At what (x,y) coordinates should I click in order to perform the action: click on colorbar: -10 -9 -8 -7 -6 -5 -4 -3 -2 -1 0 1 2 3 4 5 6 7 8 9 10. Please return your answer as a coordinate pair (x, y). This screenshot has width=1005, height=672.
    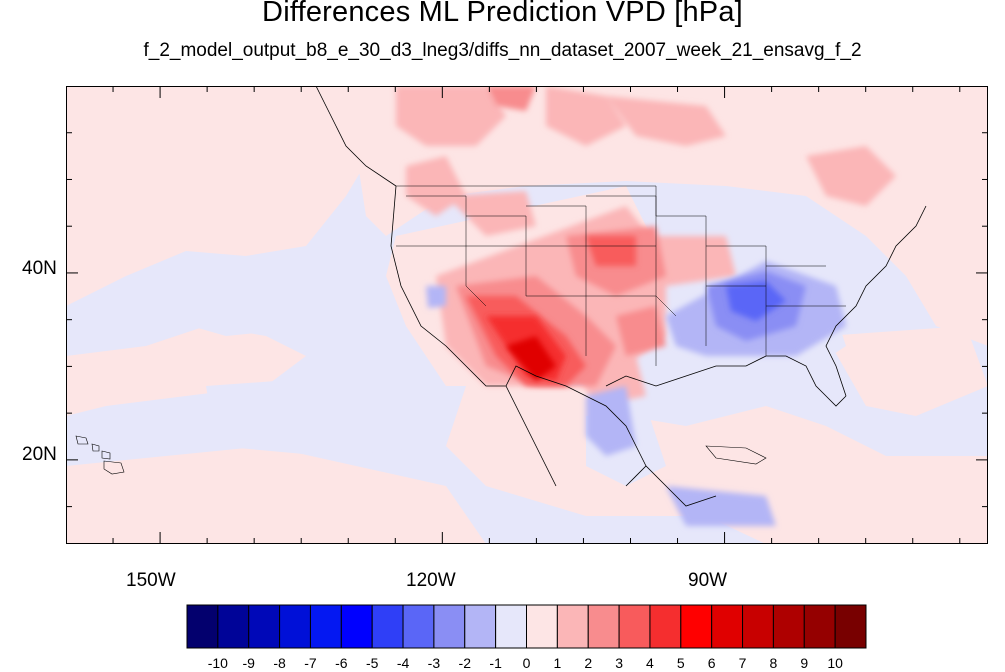
    Looking at the image, I should click on (526, 637).